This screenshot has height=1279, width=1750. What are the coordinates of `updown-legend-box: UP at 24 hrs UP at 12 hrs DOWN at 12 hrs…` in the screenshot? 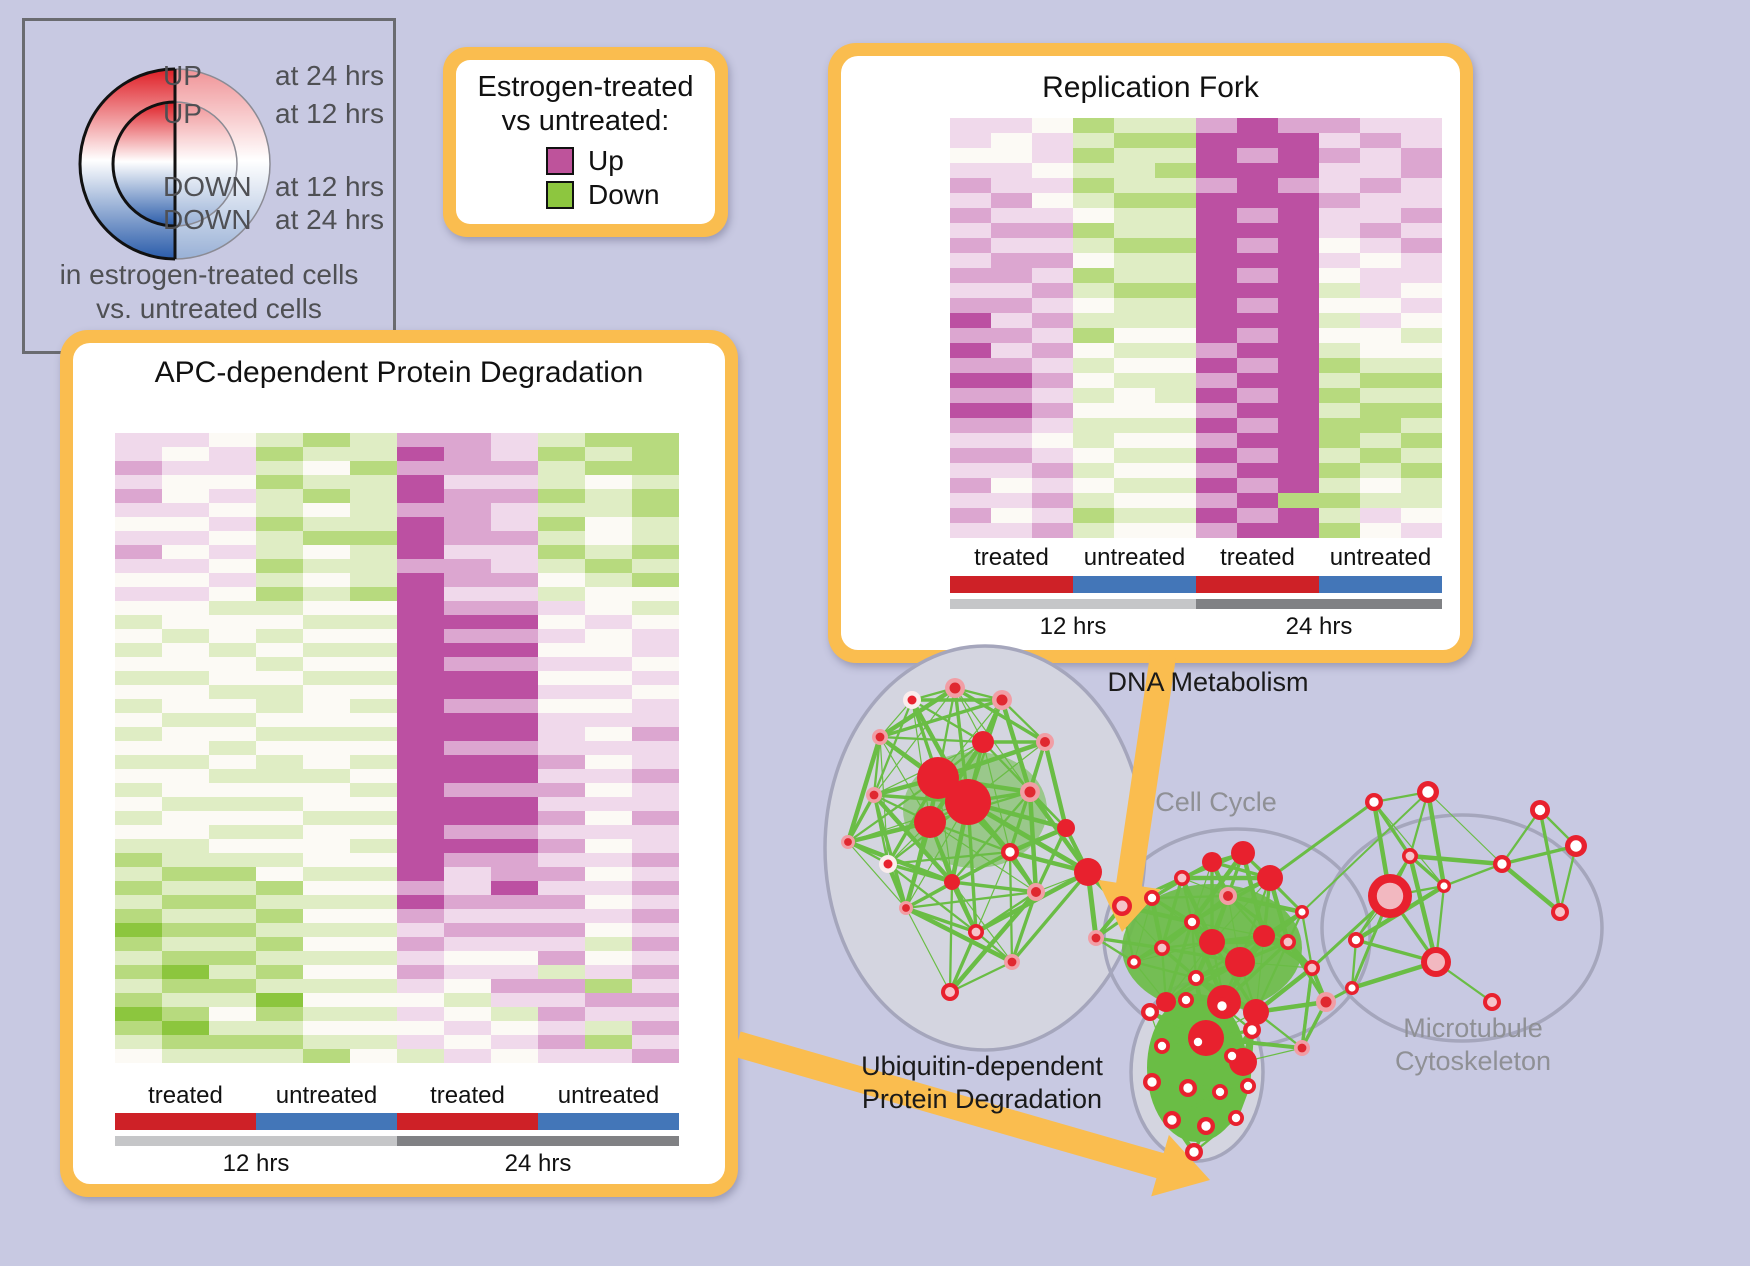 It's located at (209, 186).